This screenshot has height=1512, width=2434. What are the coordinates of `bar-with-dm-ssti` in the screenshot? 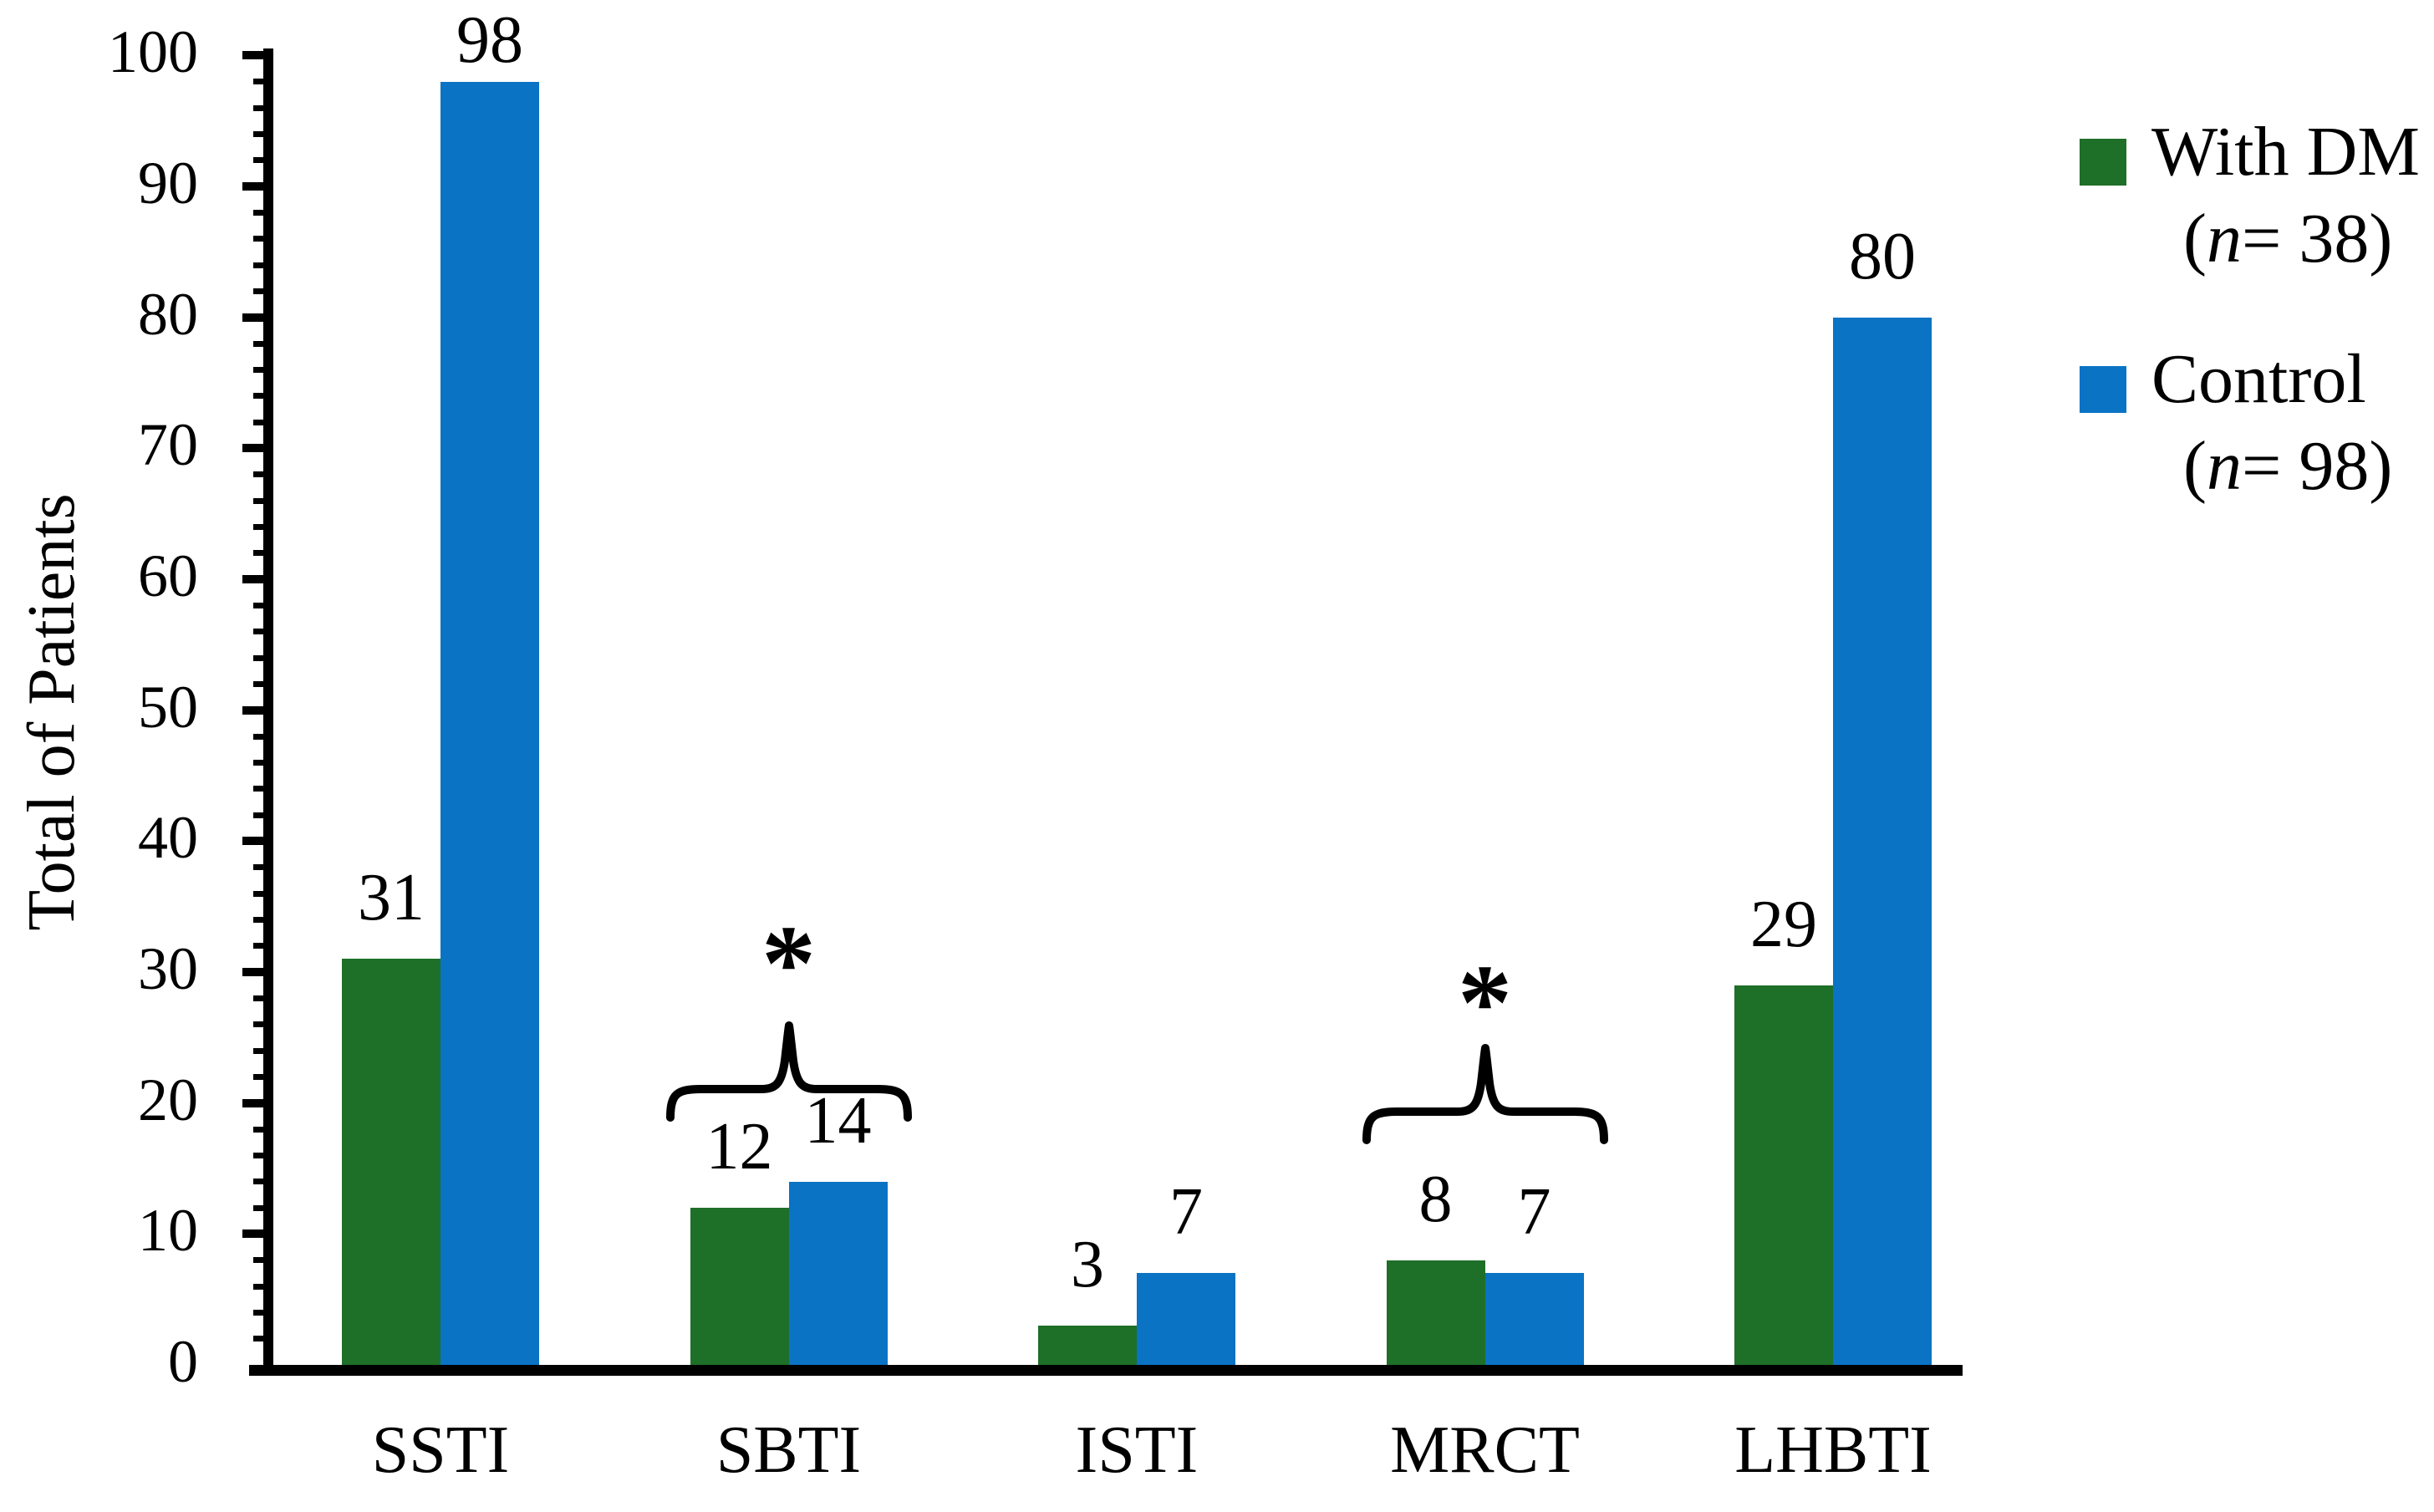 It's located at (391, 1162).